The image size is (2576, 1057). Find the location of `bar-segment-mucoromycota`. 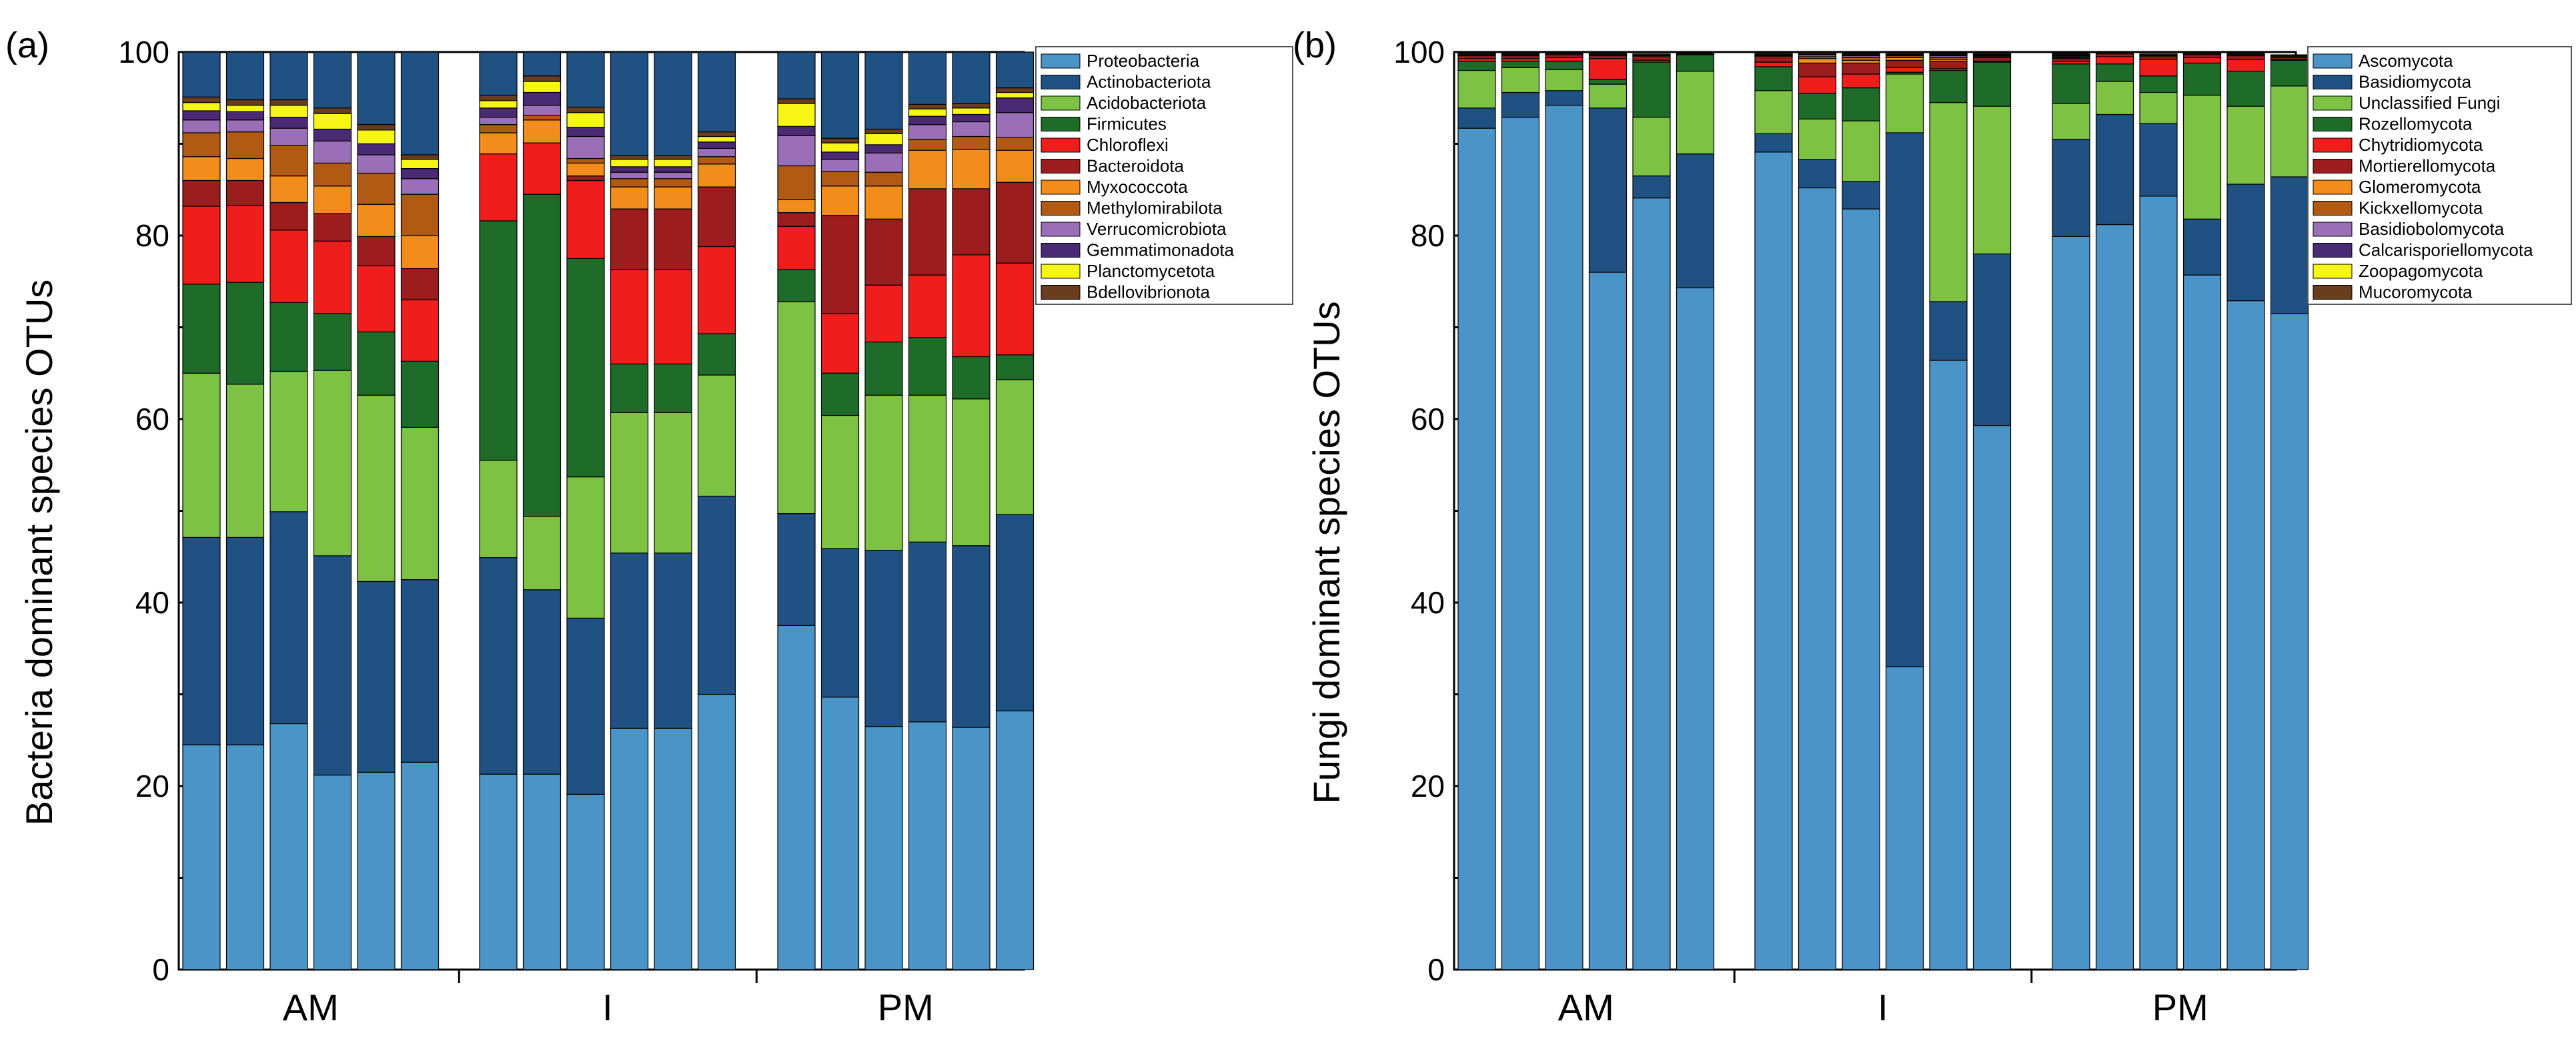

bar-segment-mucoromycota is located at coordinates (1818, 52).